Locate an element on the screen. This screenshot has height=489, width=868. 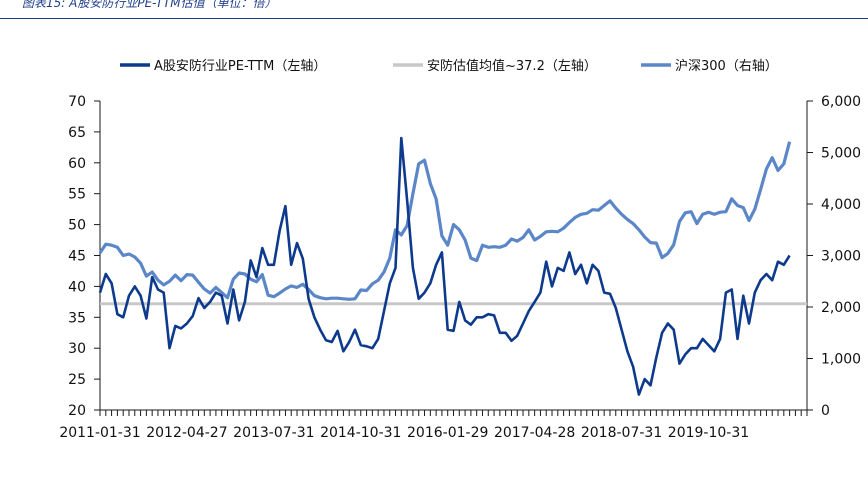
right-axis-tick-label: 1,000 is located at coordinates (841, 360).